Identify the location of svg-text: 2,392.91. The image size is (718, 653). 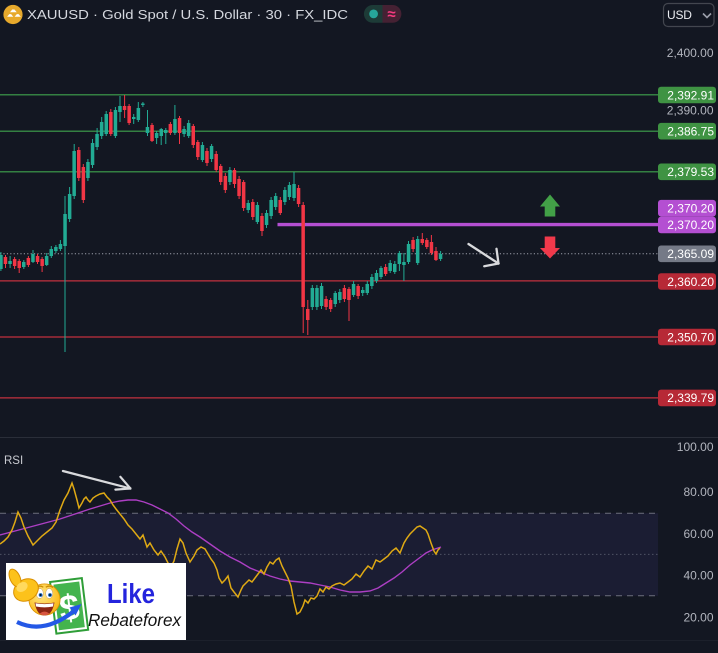
(690, 95).